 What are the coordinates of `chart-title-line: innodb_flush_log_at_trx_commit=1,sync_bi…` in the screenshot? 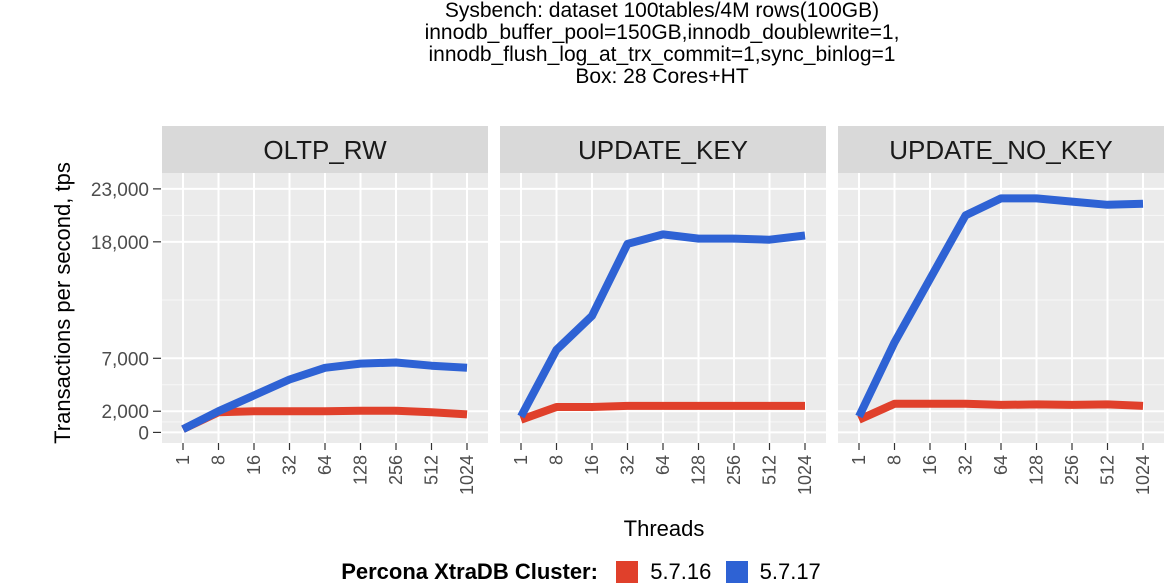 It's located at (662, 54).